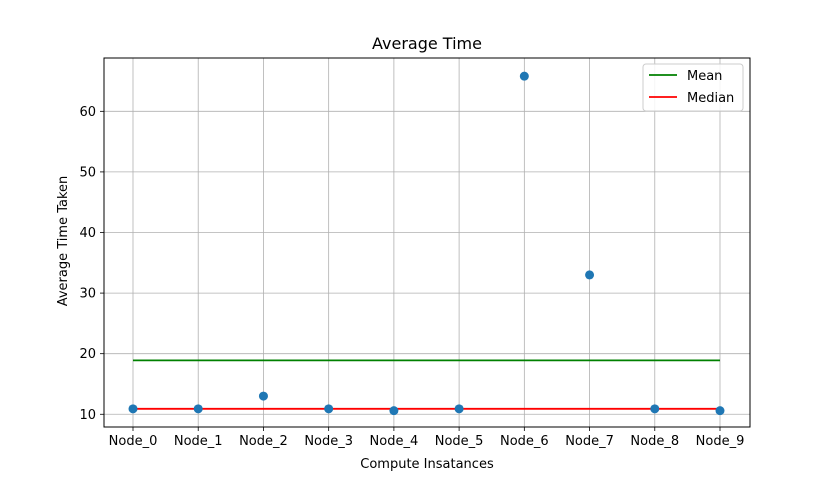 This screenshot has width=833, height=480. Describe the element at coordinates (524, 441) in the screenshot. I see `x-tick-label: Node_6` at that location.